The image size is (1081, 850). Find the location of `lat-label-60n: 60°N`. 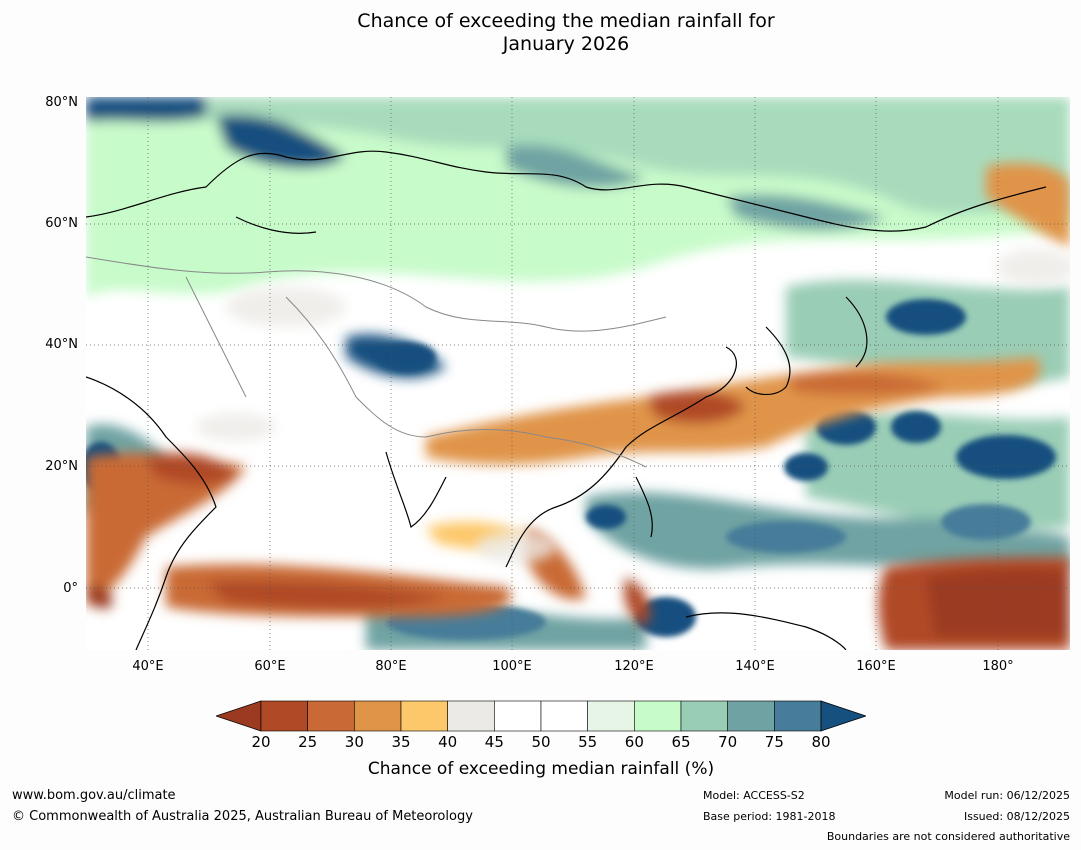

lat-label-60n: 60°N is located at coordinates (61, 223).